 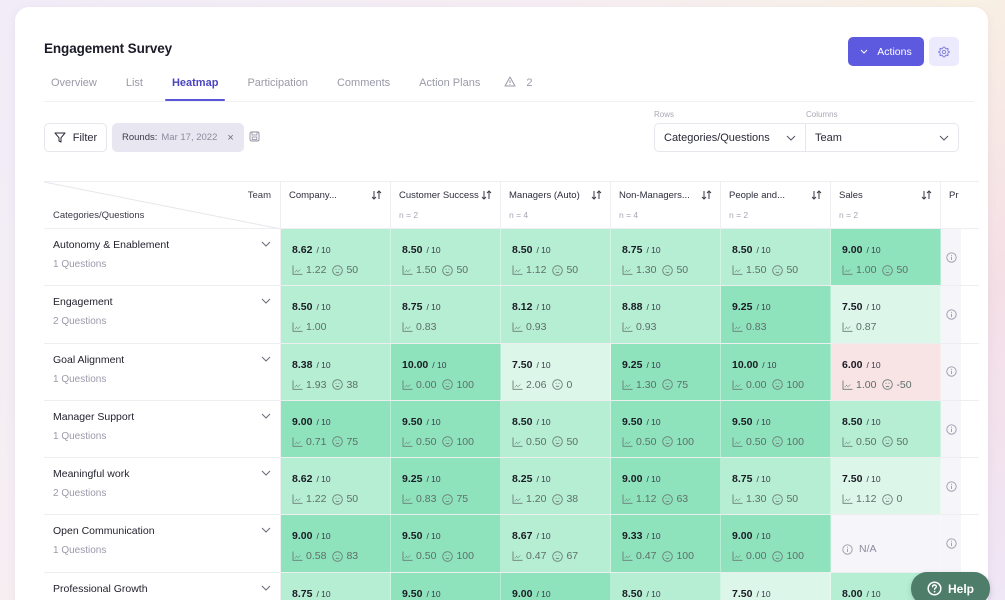 I want to click on heatmap-cell: 8.50/ 10 1.00, so click(x=336, y=314).